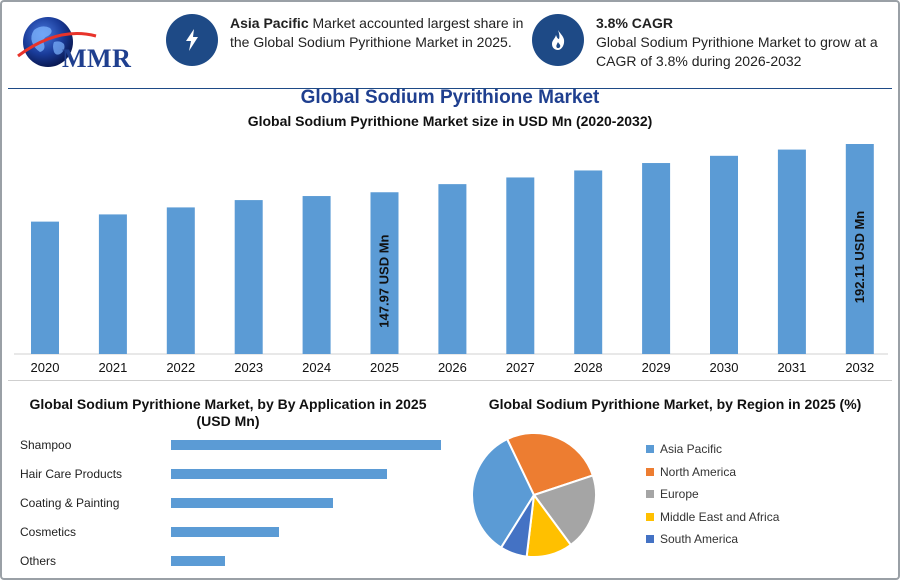  What do you see at coordinates (691, 449) in the screenshot?
I see `legend-label: Asia Pacific` at bounding box center [691, 449].